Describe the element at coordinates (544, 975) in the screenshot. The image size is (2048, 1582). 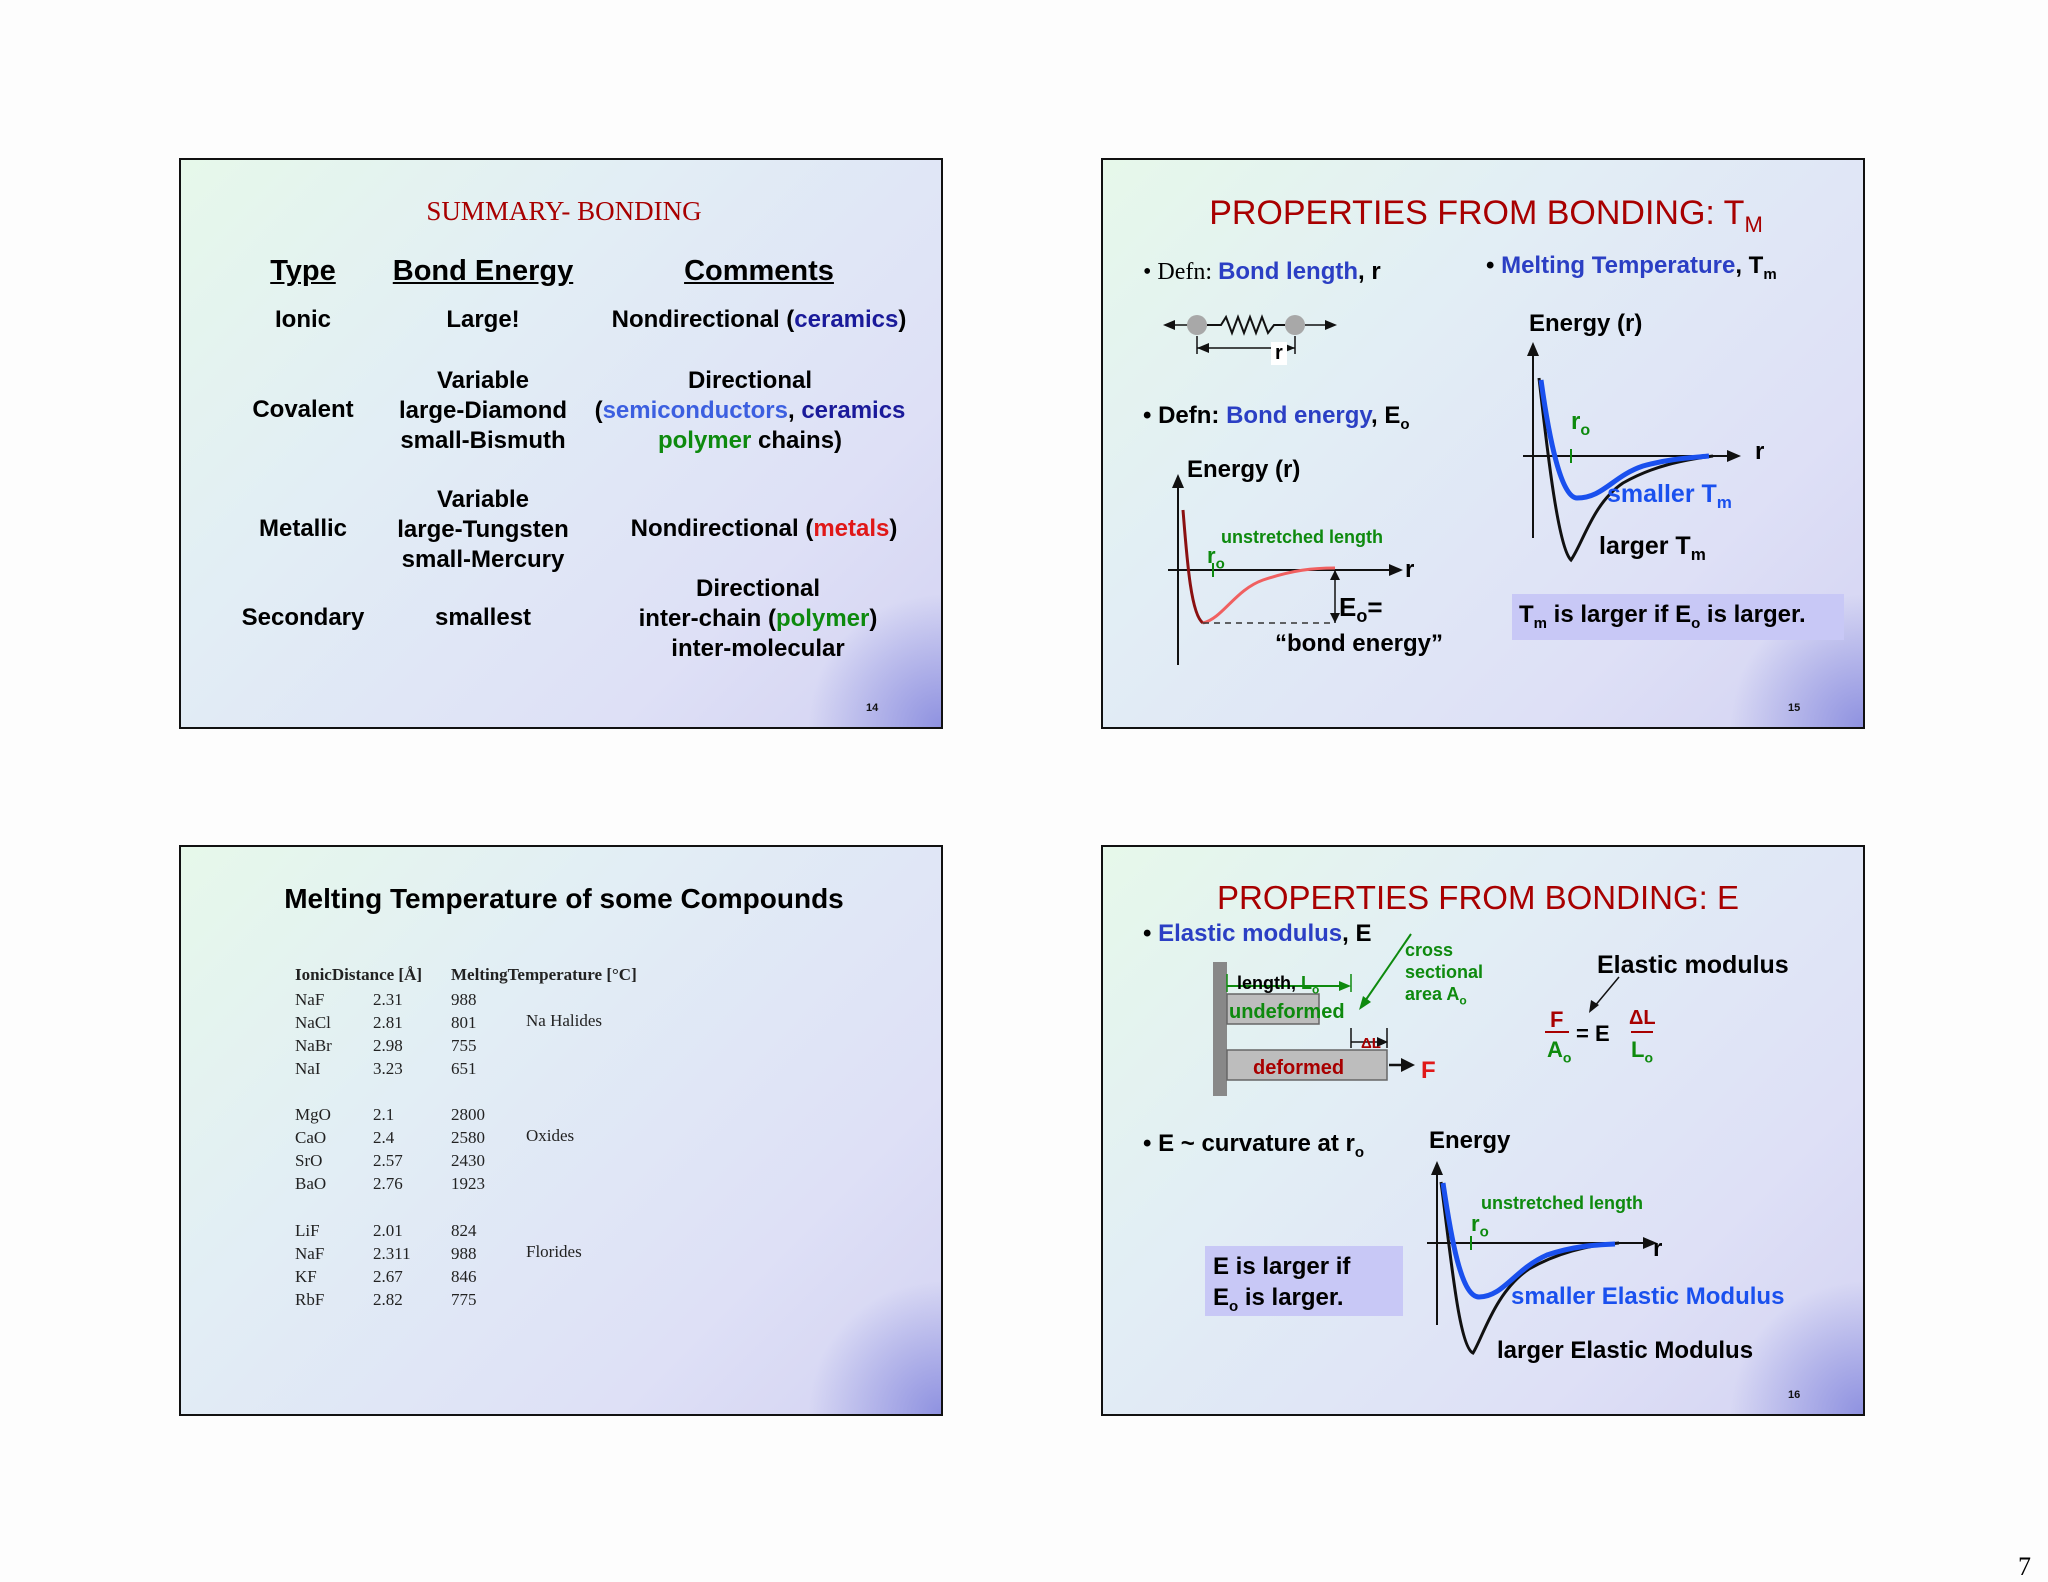
I see `table-header-melting: MeltingTemperature [°C]` at that location.